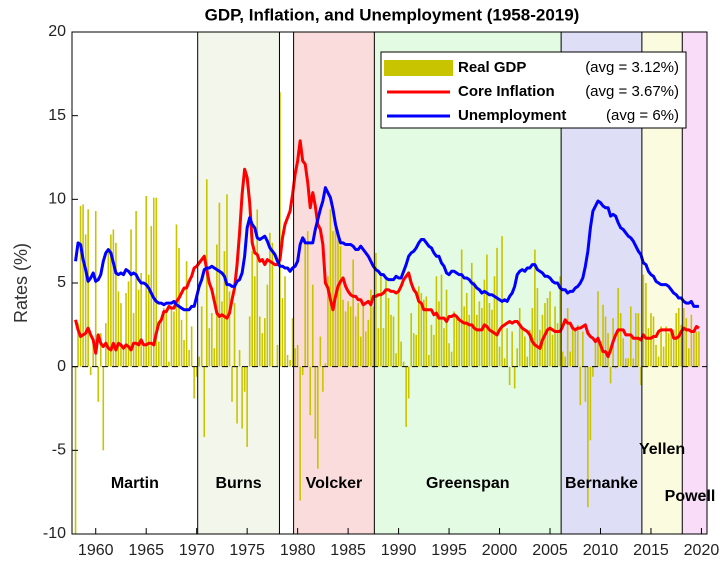 The height and width of the screenshot is (562, 723). Describe the element at coordinates (61, 366) in the screenshot. I see `y-tick-label: 0` at that location.